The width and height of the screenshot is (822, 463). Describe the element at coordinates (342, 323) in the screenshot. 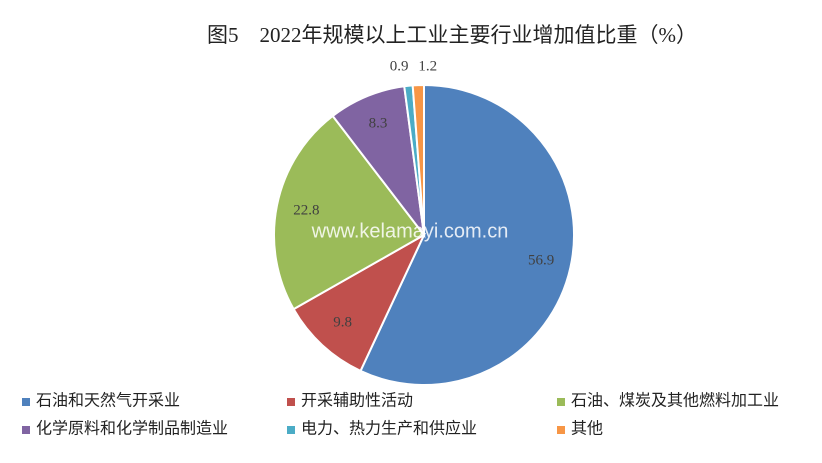

I see `data-label: 9.8` at that location.